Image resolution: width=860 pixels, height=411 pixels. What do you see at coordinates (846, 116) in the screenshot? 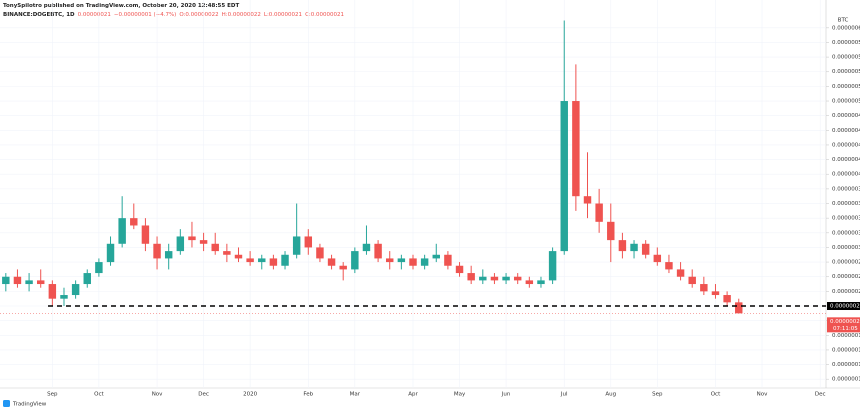
I see `y-tick-label: 0.00000048` at bounding box center [846, 116].